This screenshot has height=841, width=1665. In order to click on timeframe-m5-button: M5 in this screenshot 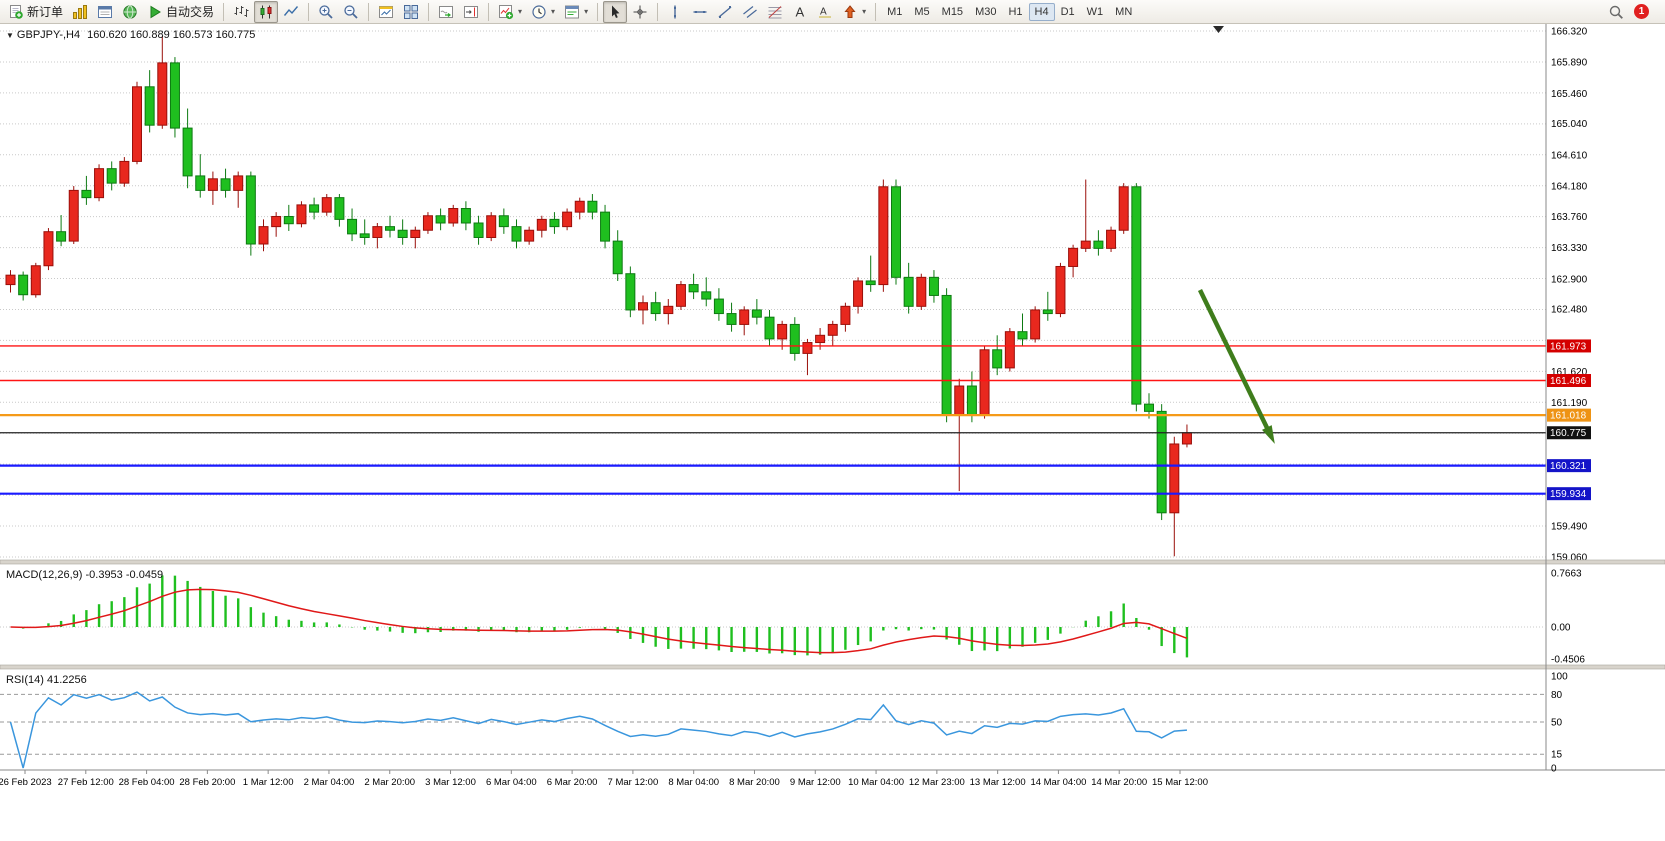, I will do `click(921, 12)`.